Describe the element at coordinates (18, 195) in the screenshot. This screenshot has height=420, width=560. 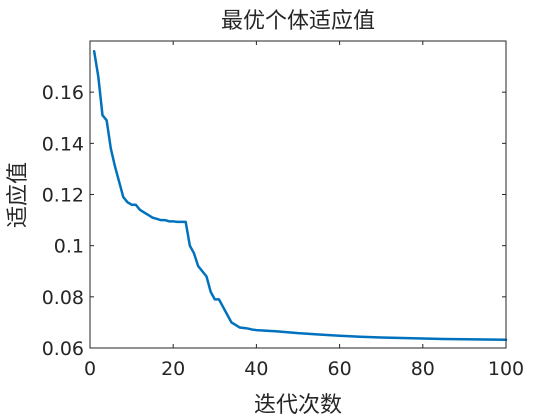
I see `y-axis-label: 适应值` at that location.